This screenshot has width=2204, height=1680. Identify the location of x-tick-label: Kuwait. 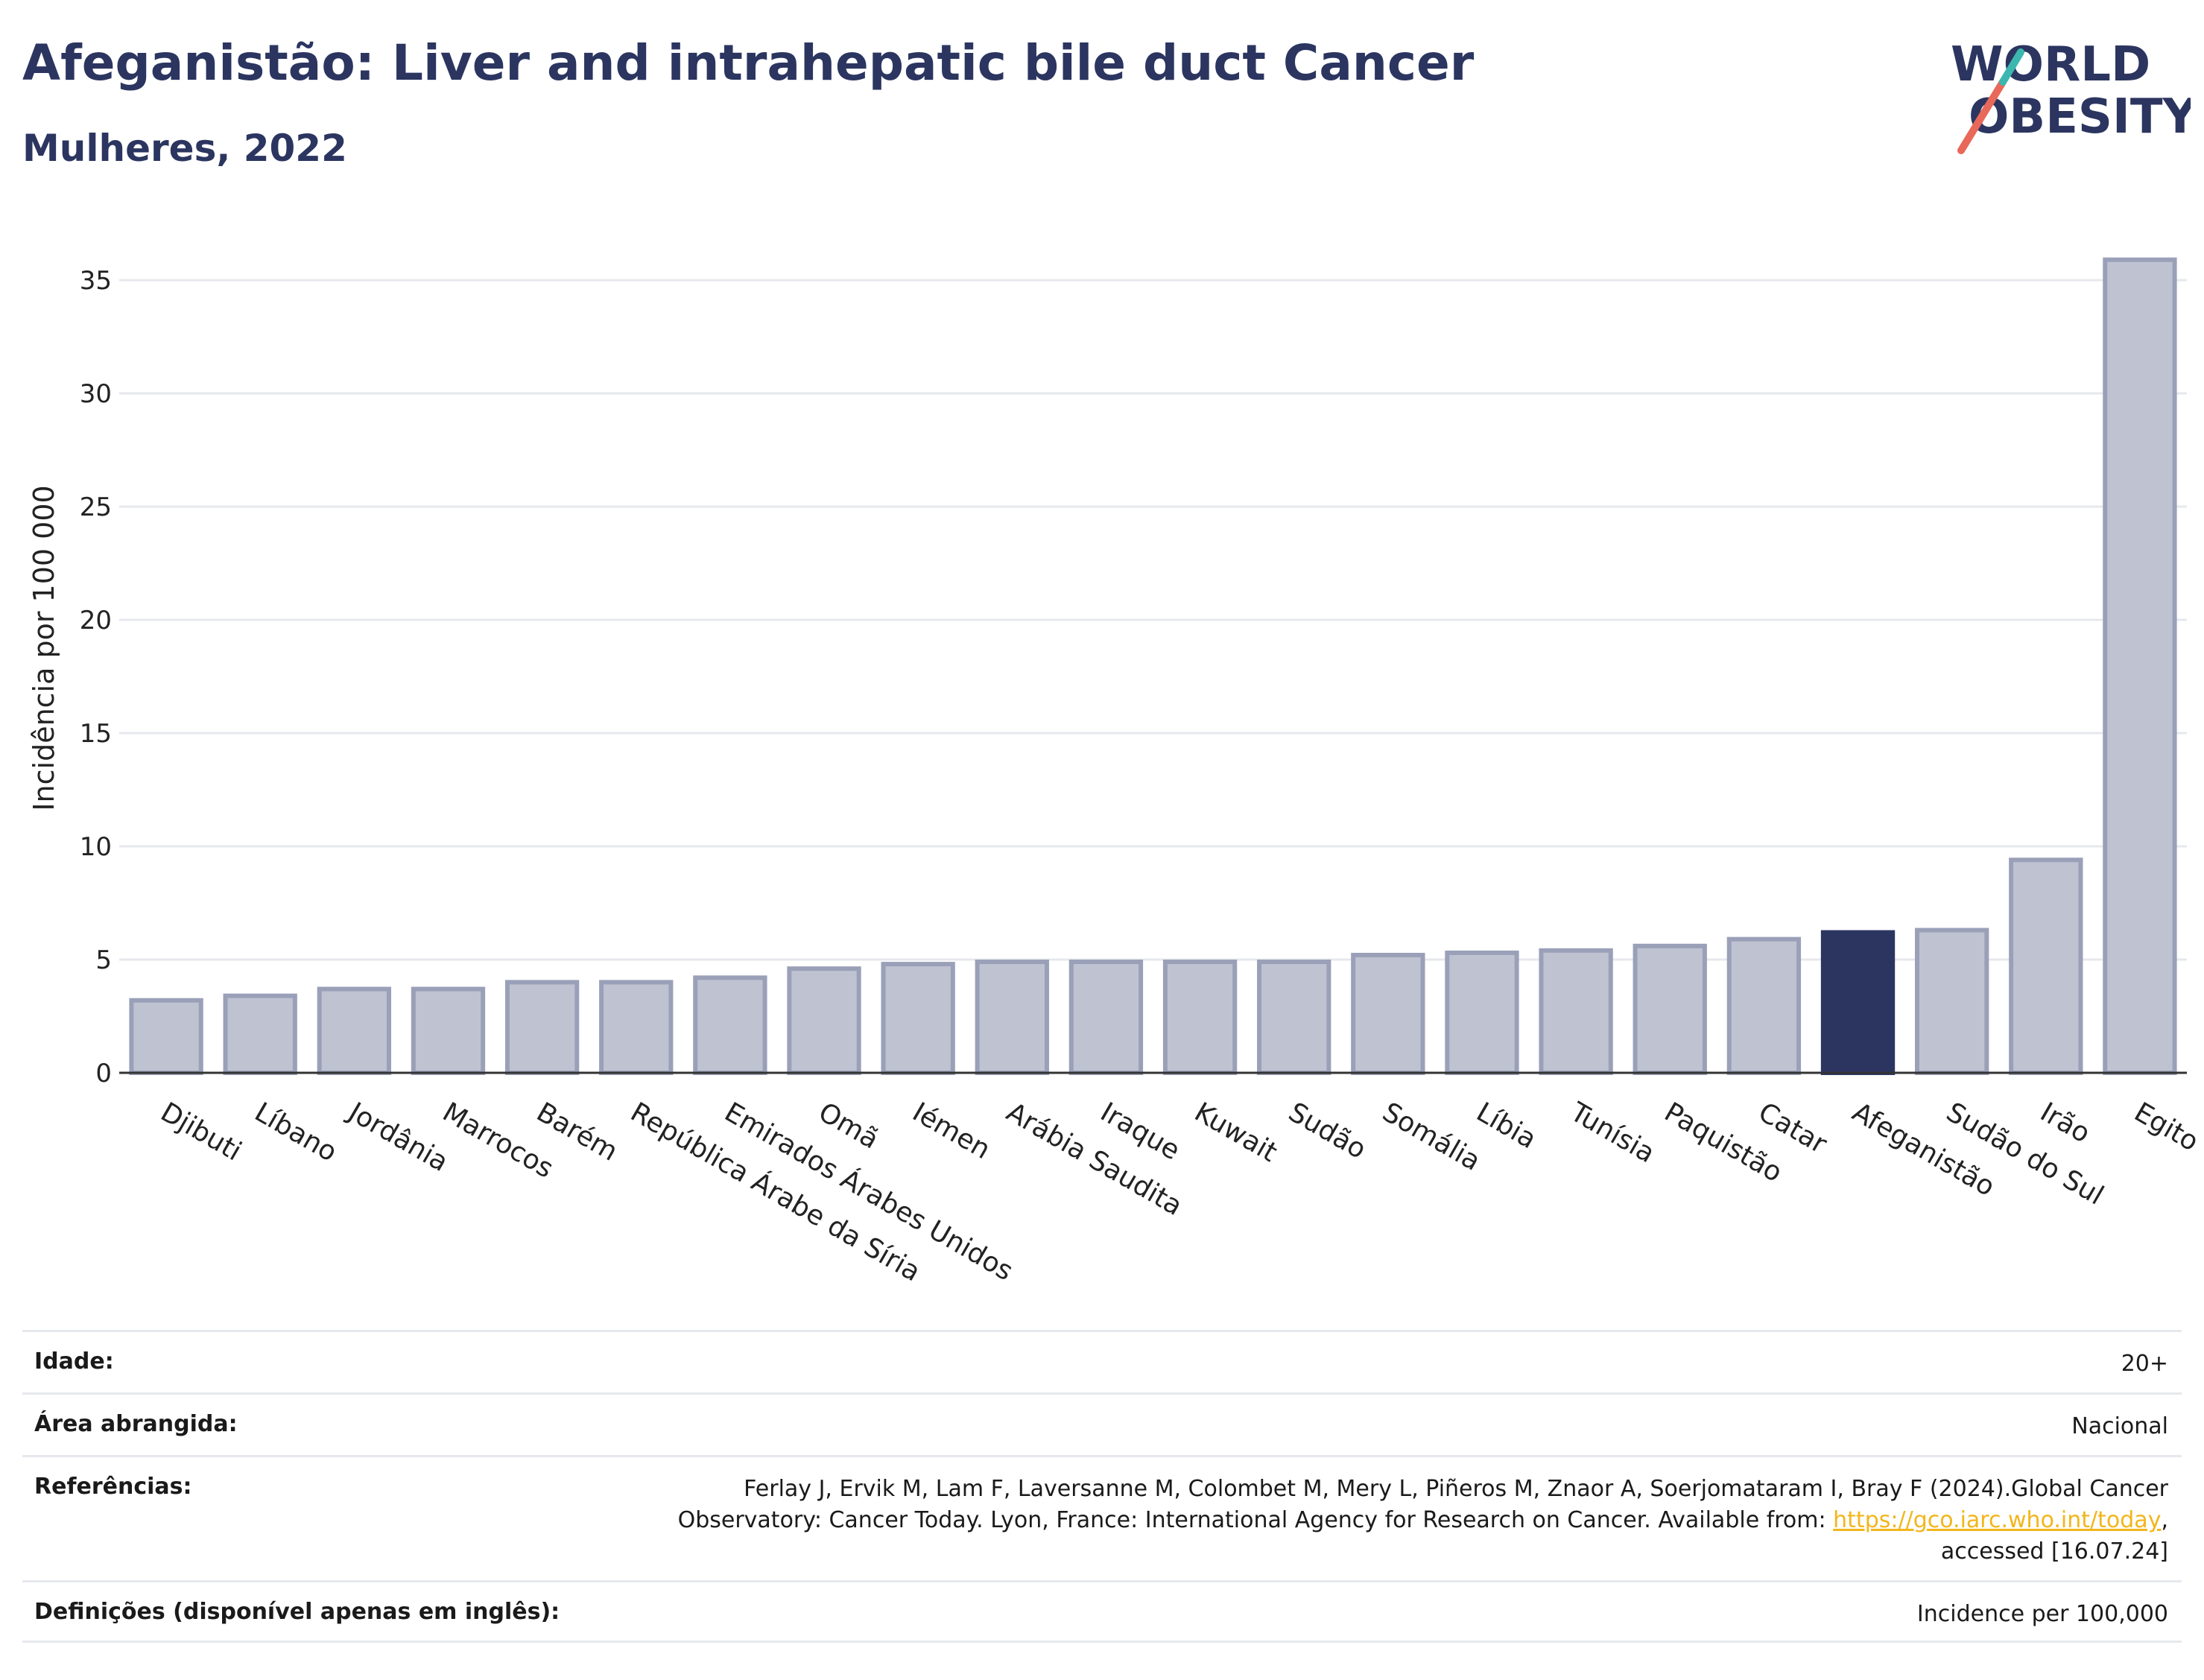
(1235, 1132).